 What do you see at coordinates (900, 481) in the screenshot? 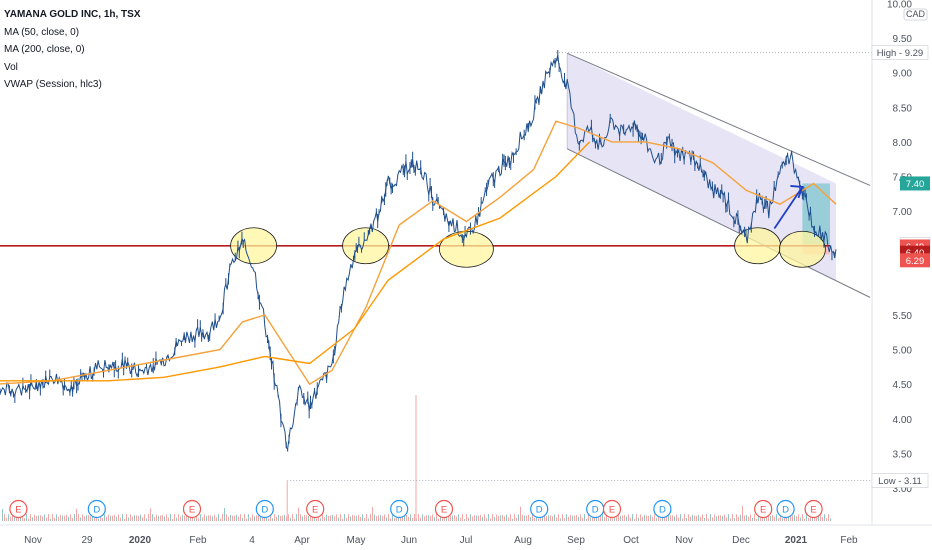
I see `price-label: Low - 3.11` at bounding box center [900, 481].